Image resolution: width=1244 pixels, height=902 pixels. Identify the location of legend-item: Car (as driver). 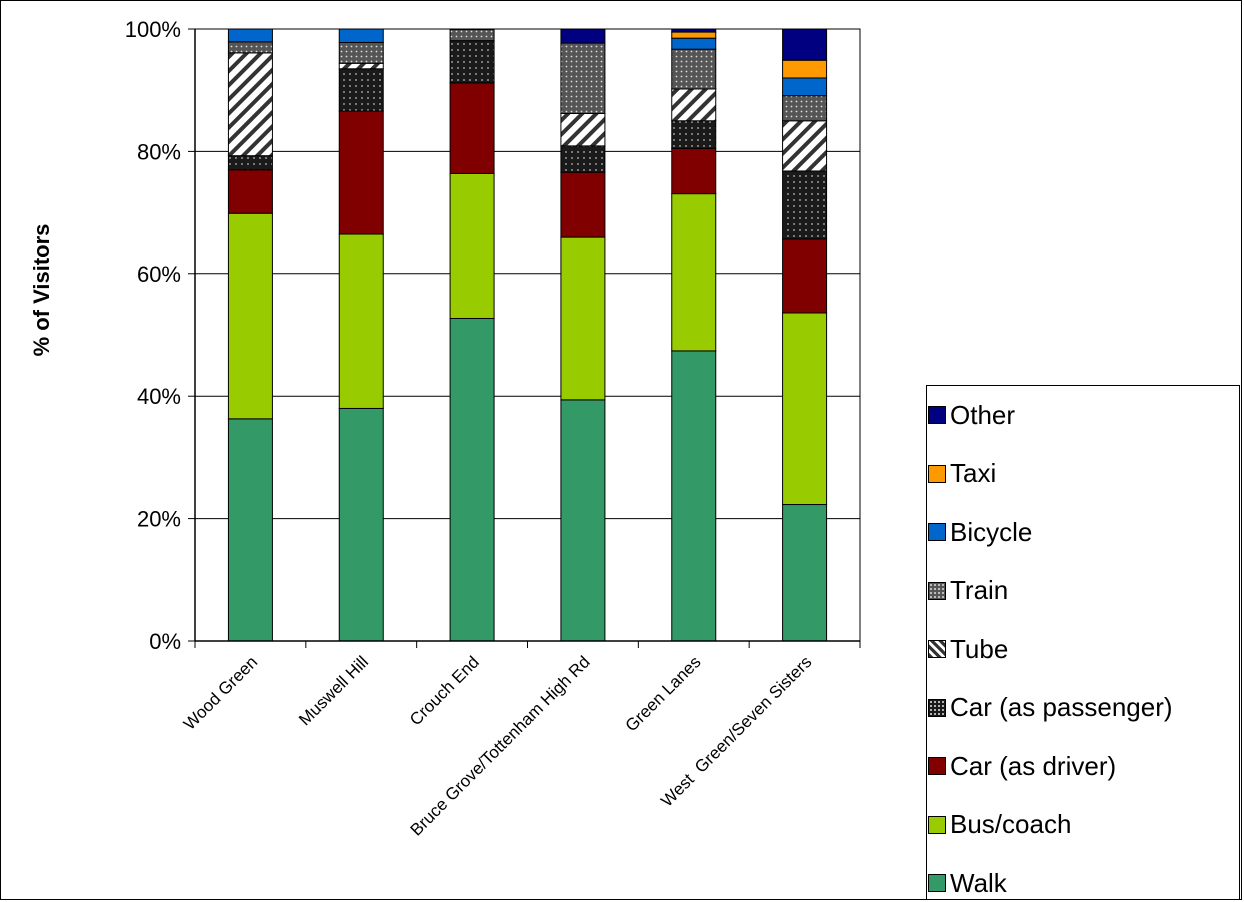
(1021, 766).